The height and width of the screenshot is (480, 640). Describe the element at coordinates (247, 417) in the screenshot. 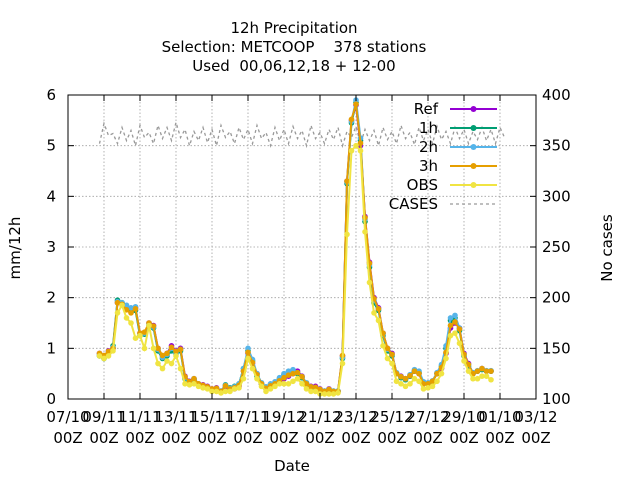

I see `x-tick-label: 17/11` at that location.